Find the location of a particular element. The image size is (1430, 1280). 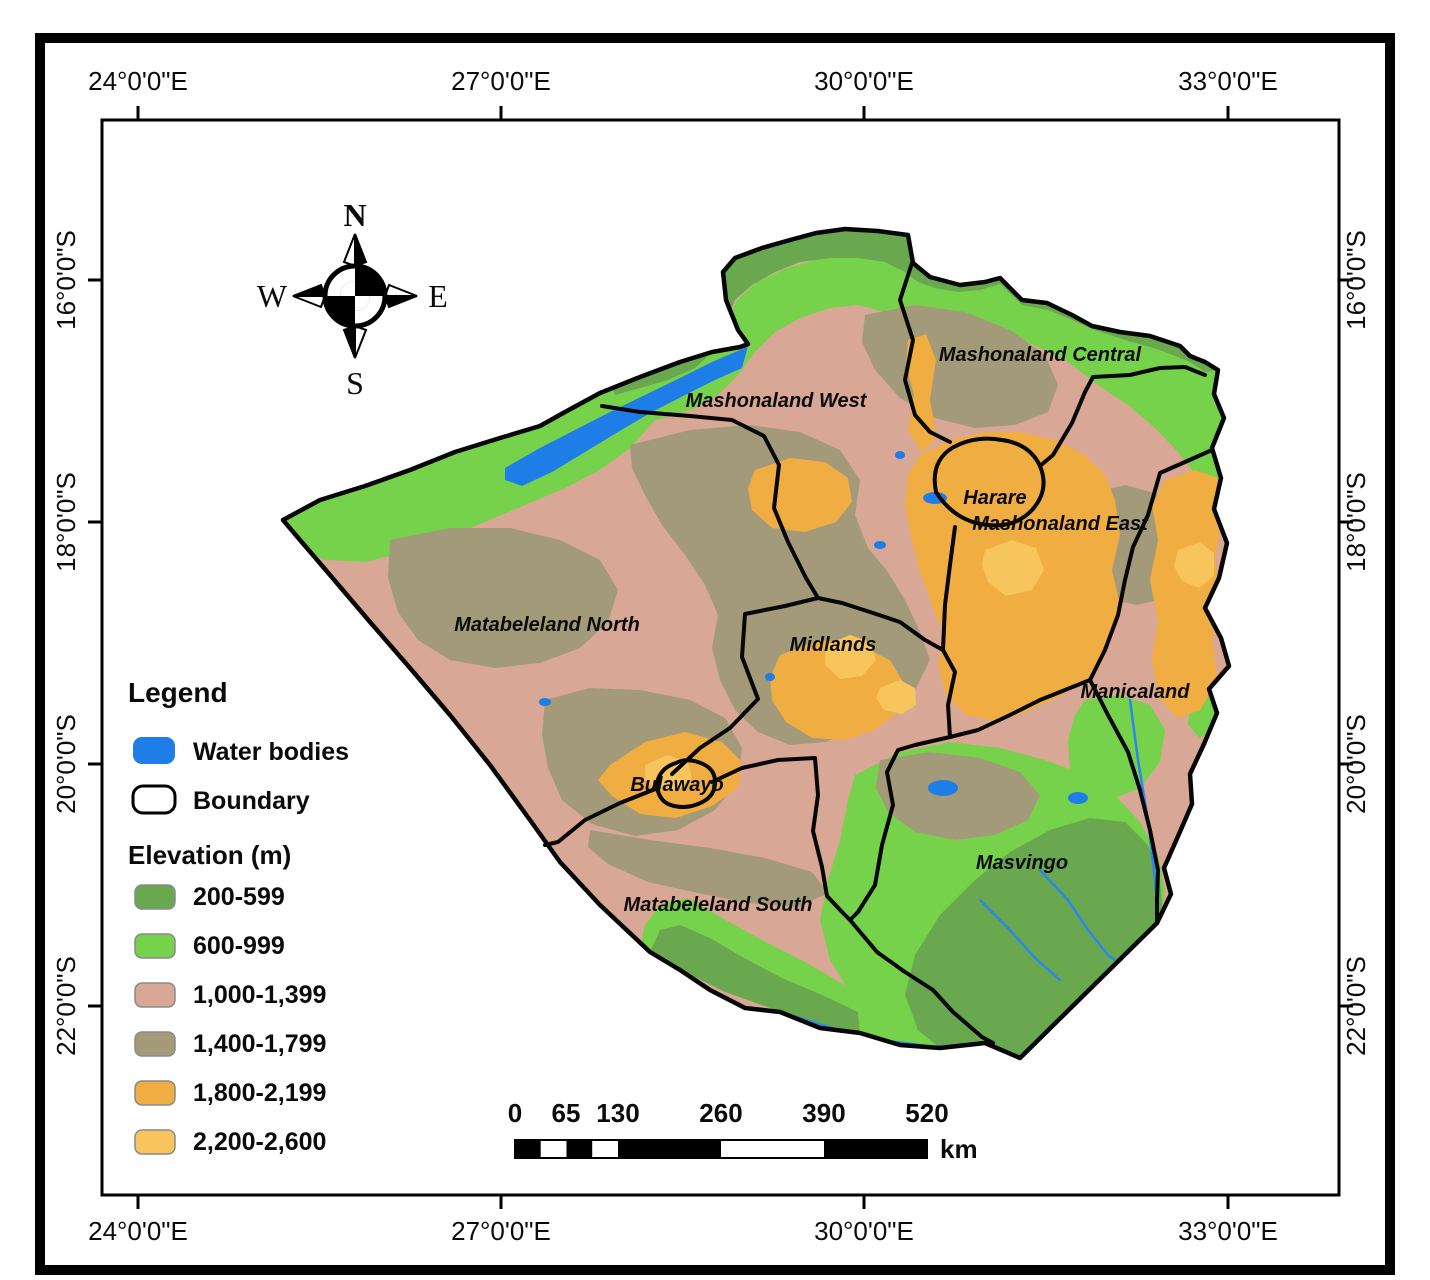

label-matabeleland-south: Matabeleland South is located at coordinates (718, 905).